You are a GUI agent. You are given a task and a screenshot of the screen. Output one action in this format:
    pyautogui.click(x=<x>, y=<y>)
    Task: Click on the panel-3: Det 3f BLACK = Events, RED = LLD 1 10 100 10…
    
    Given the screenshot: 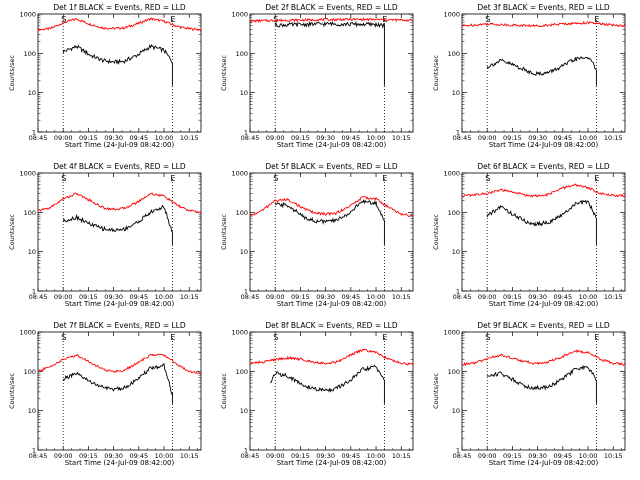 What is the action you would take?
    pyautogui.click(x=529, y=76)
    